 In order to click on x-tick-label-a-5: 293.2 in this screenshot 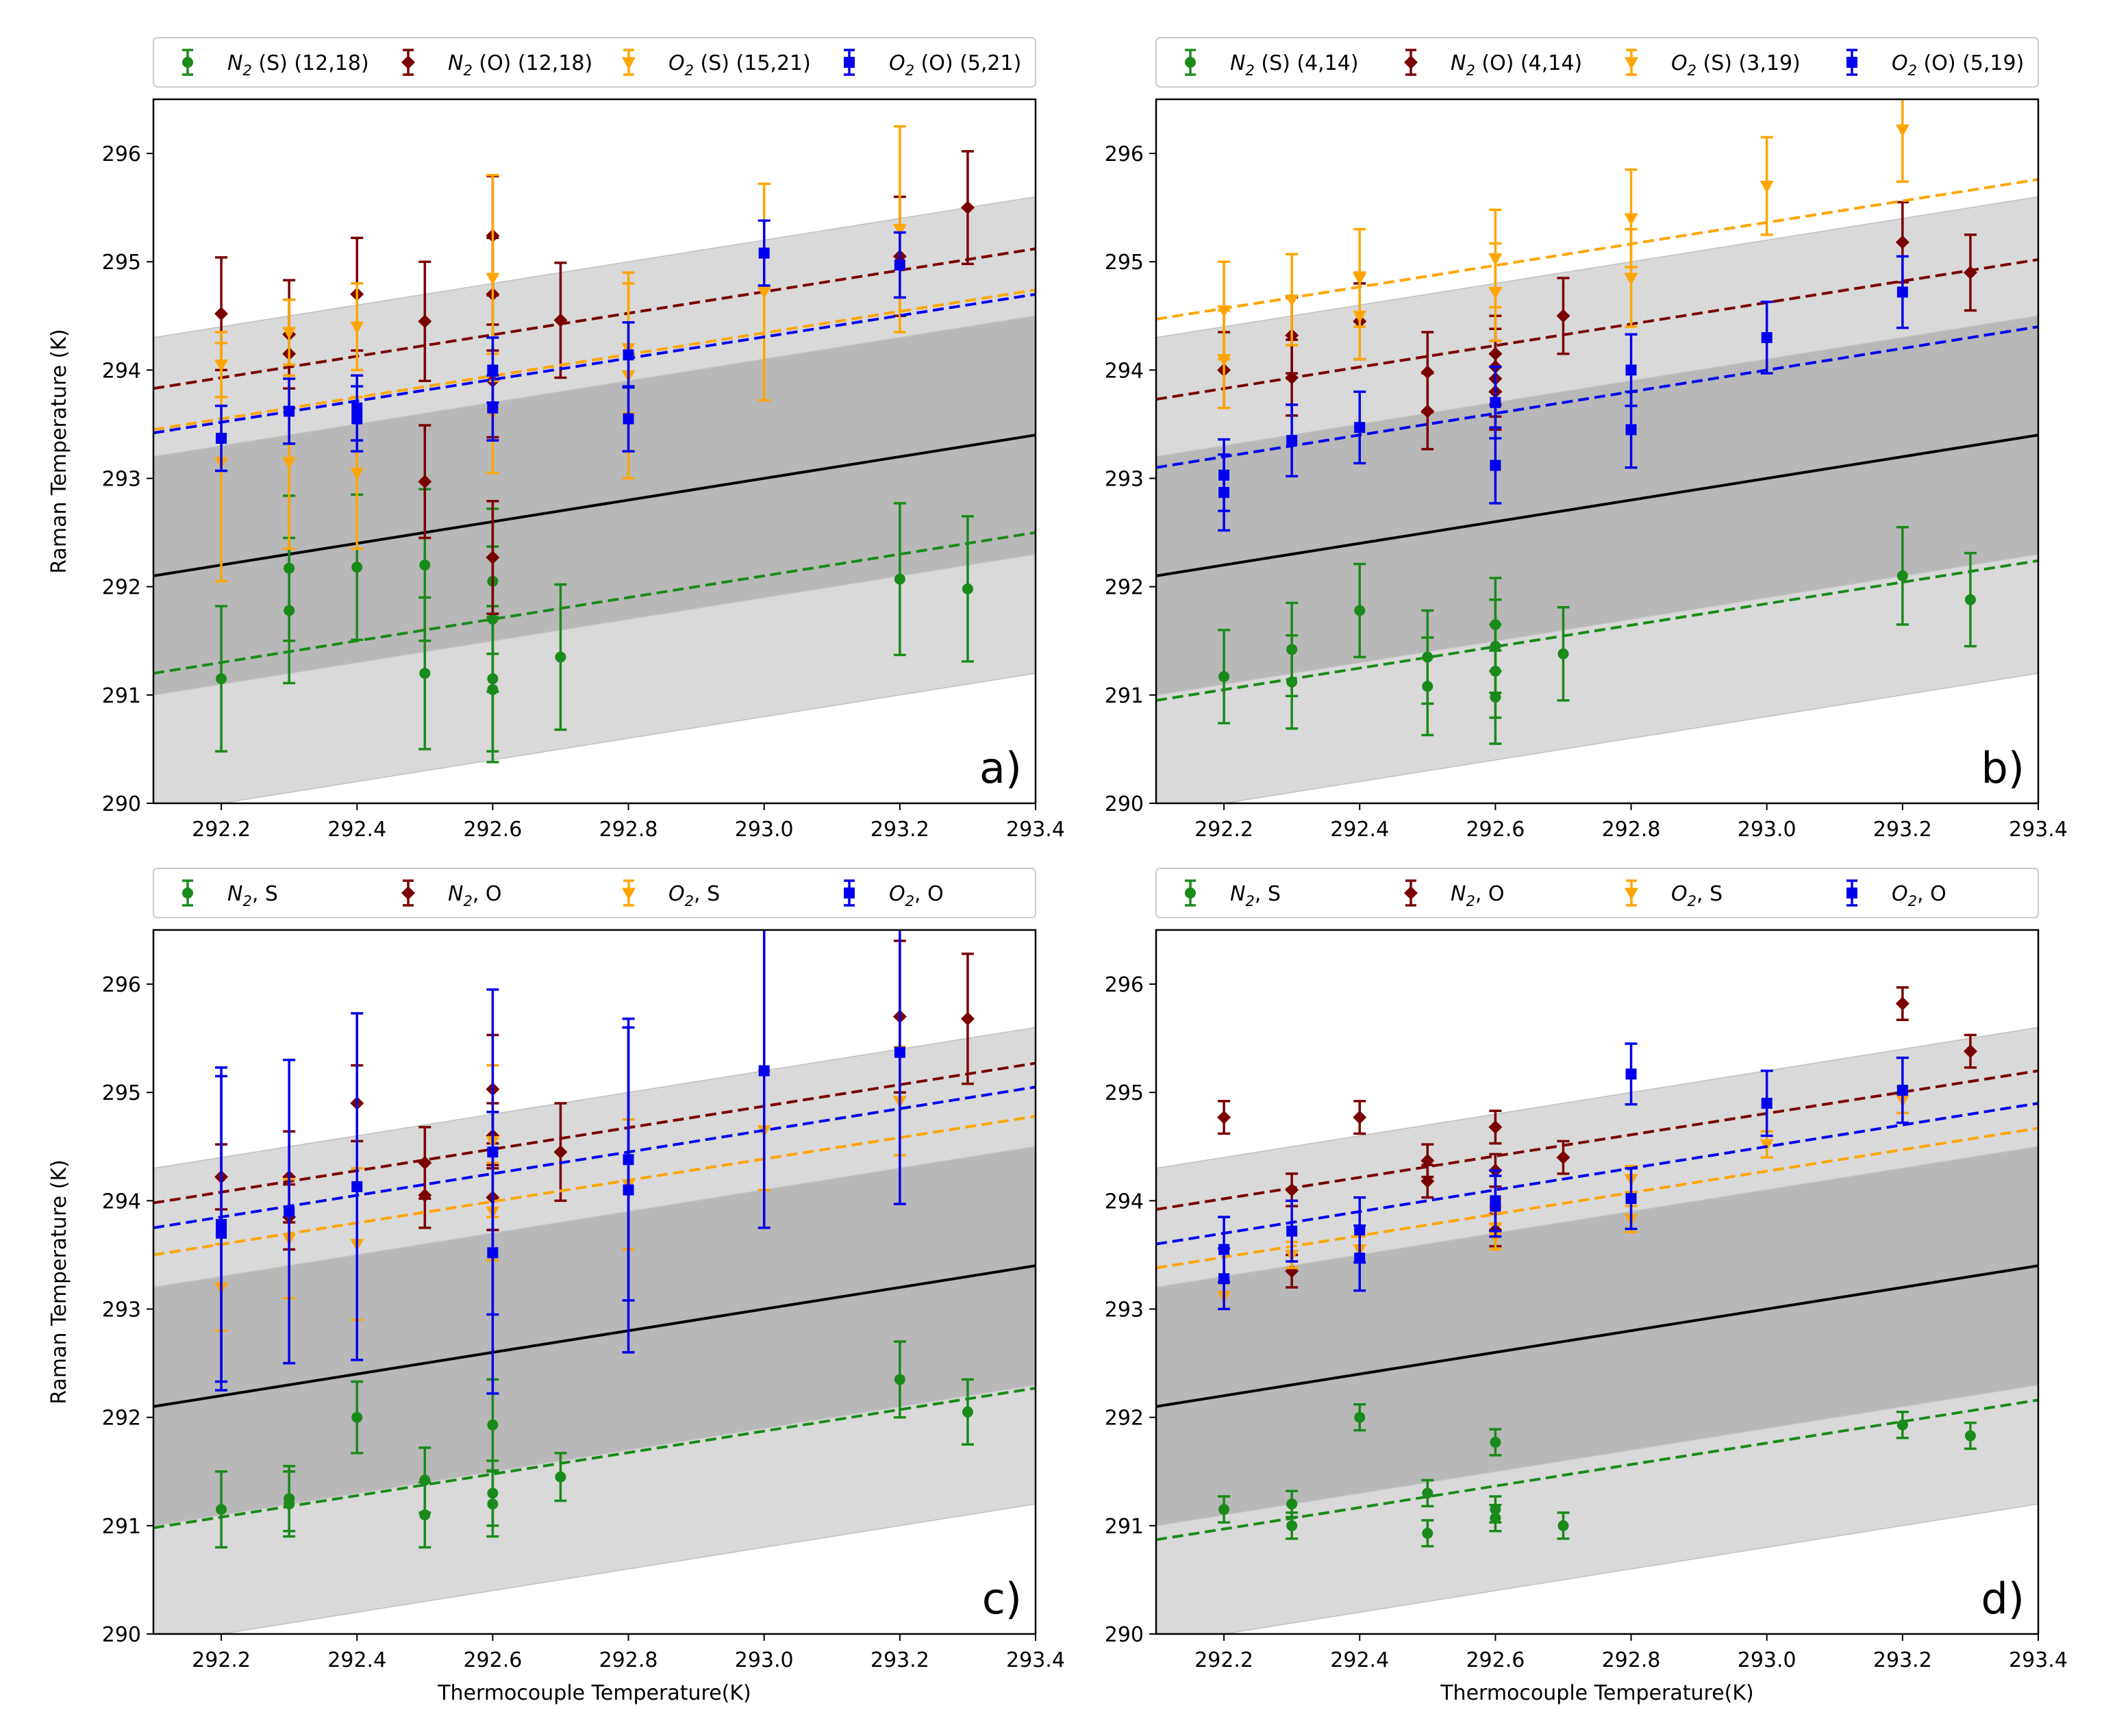, I will do `click(900, 830)`.